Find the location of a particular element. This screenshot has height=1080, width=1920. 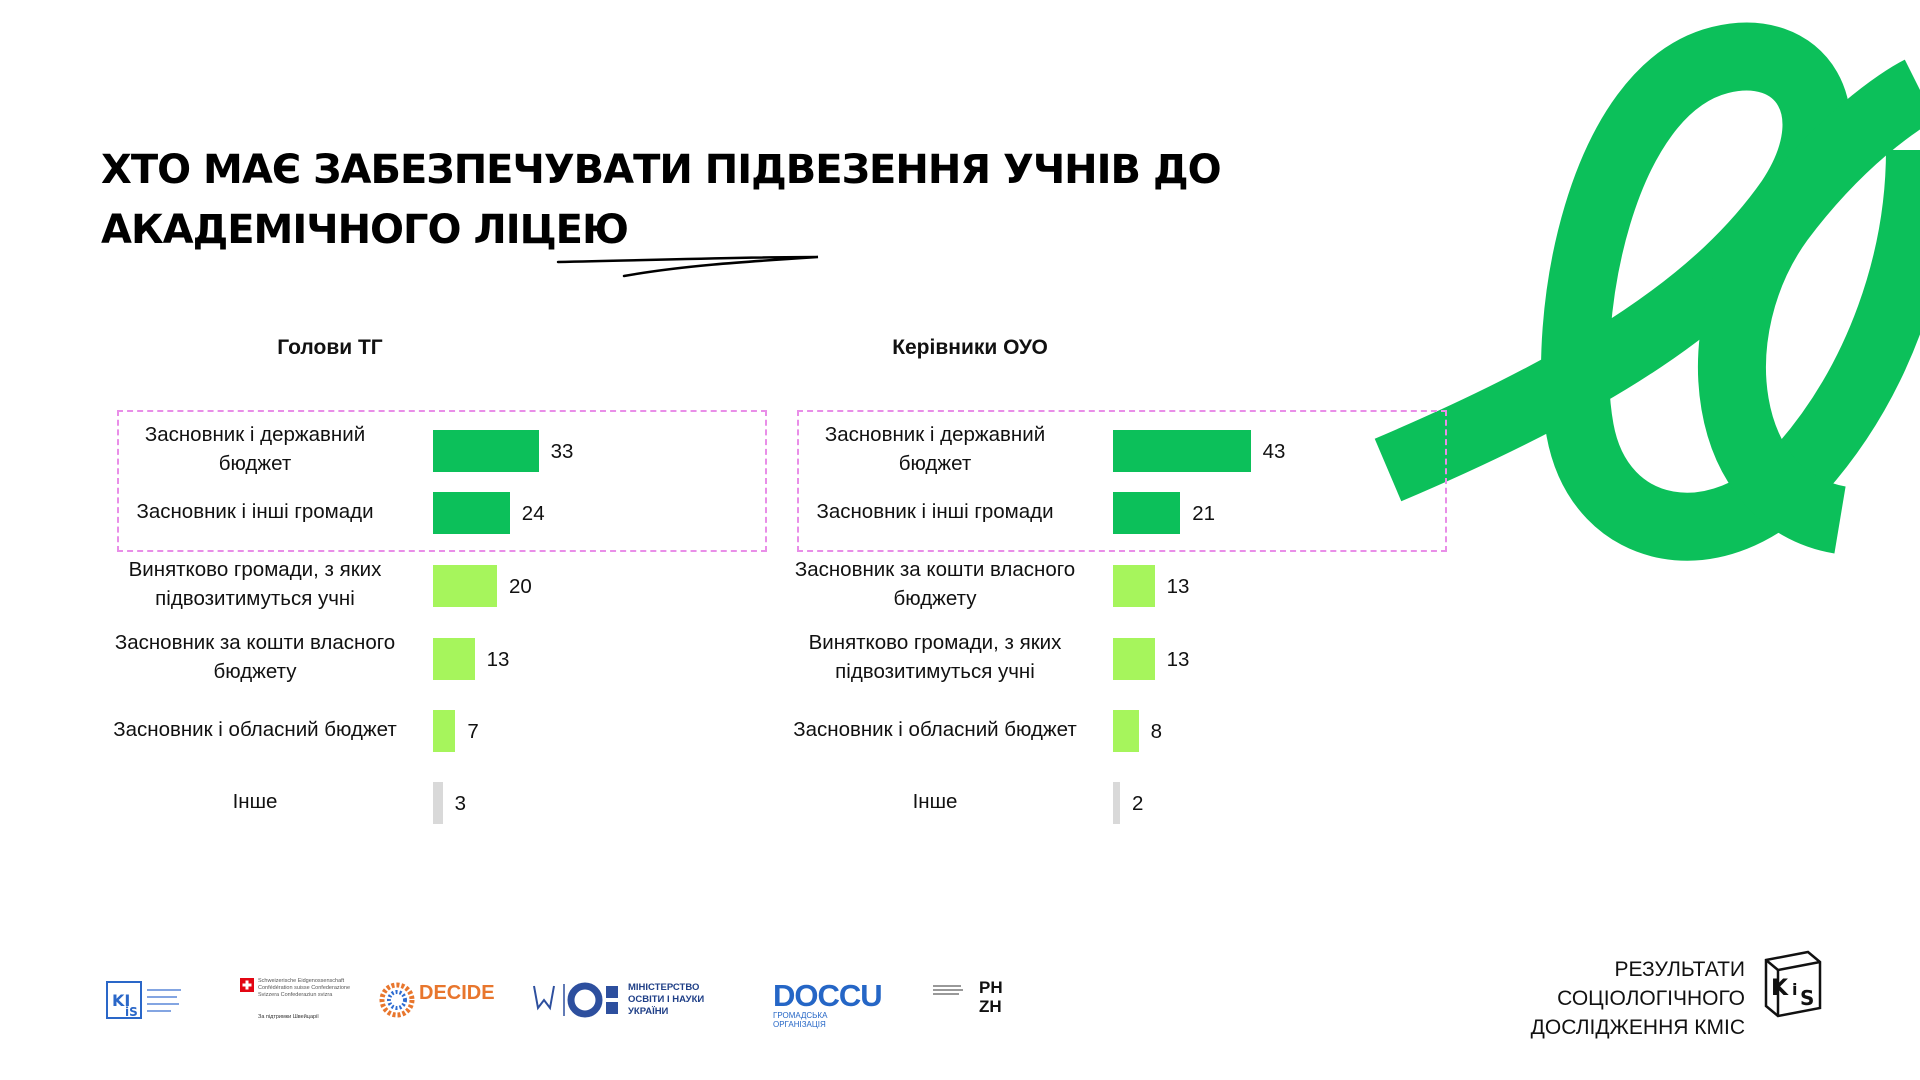

value-label: 8 is located at coordinates (1156, 731).